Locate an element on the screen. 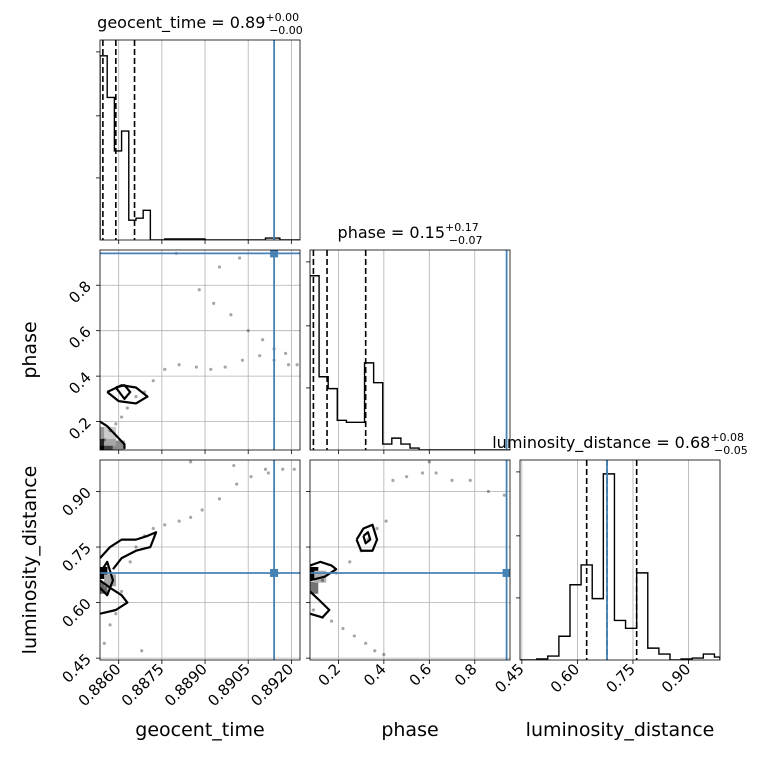 The image size is (760, 760). x-tick-label: 0.4 is located at coordinates (375, 675).